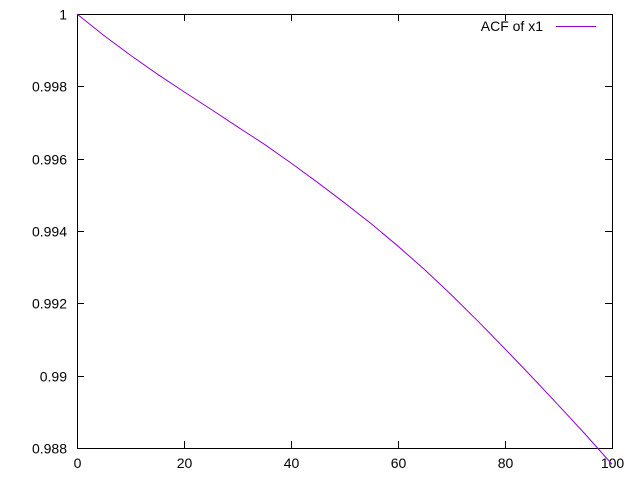 This screenshot has height=480, width=640. Describe the element at coordinates (292, 463) in the screenshot. I see `x-tick-label: 40` at that location.